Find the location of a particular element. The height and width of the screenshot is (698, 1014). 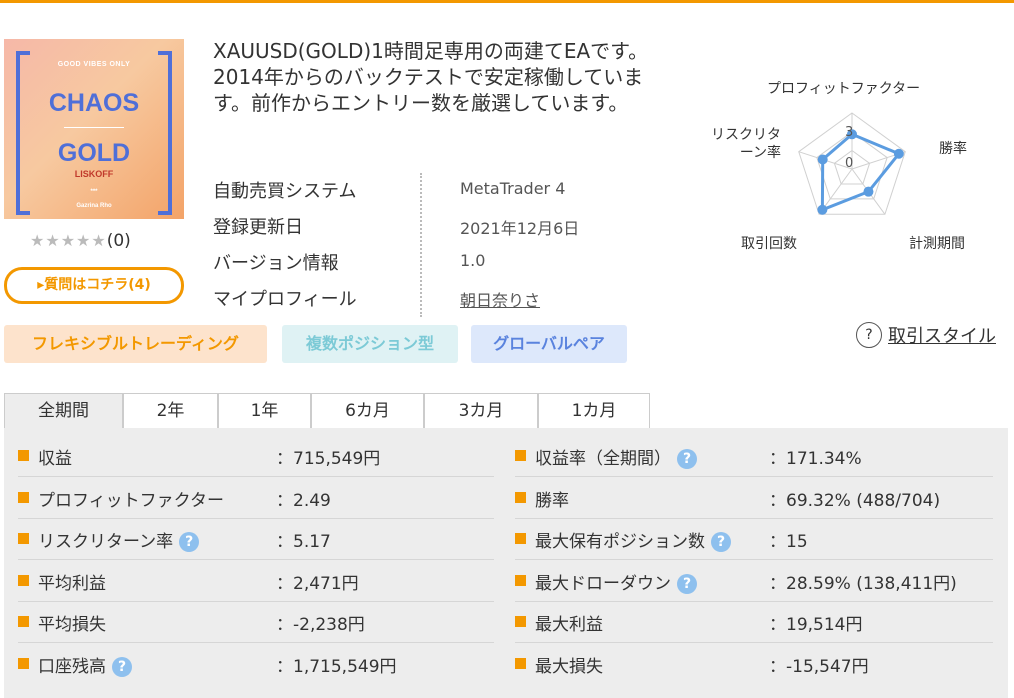

cover-title-chaos: CHAOS is located at coordinates (94, 103).